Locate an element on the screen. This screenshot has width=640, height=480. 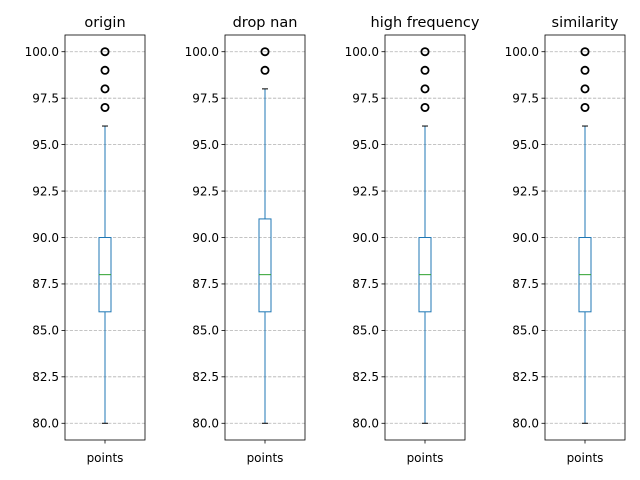
subplot-title: origin is located at coordinates (104, 23).